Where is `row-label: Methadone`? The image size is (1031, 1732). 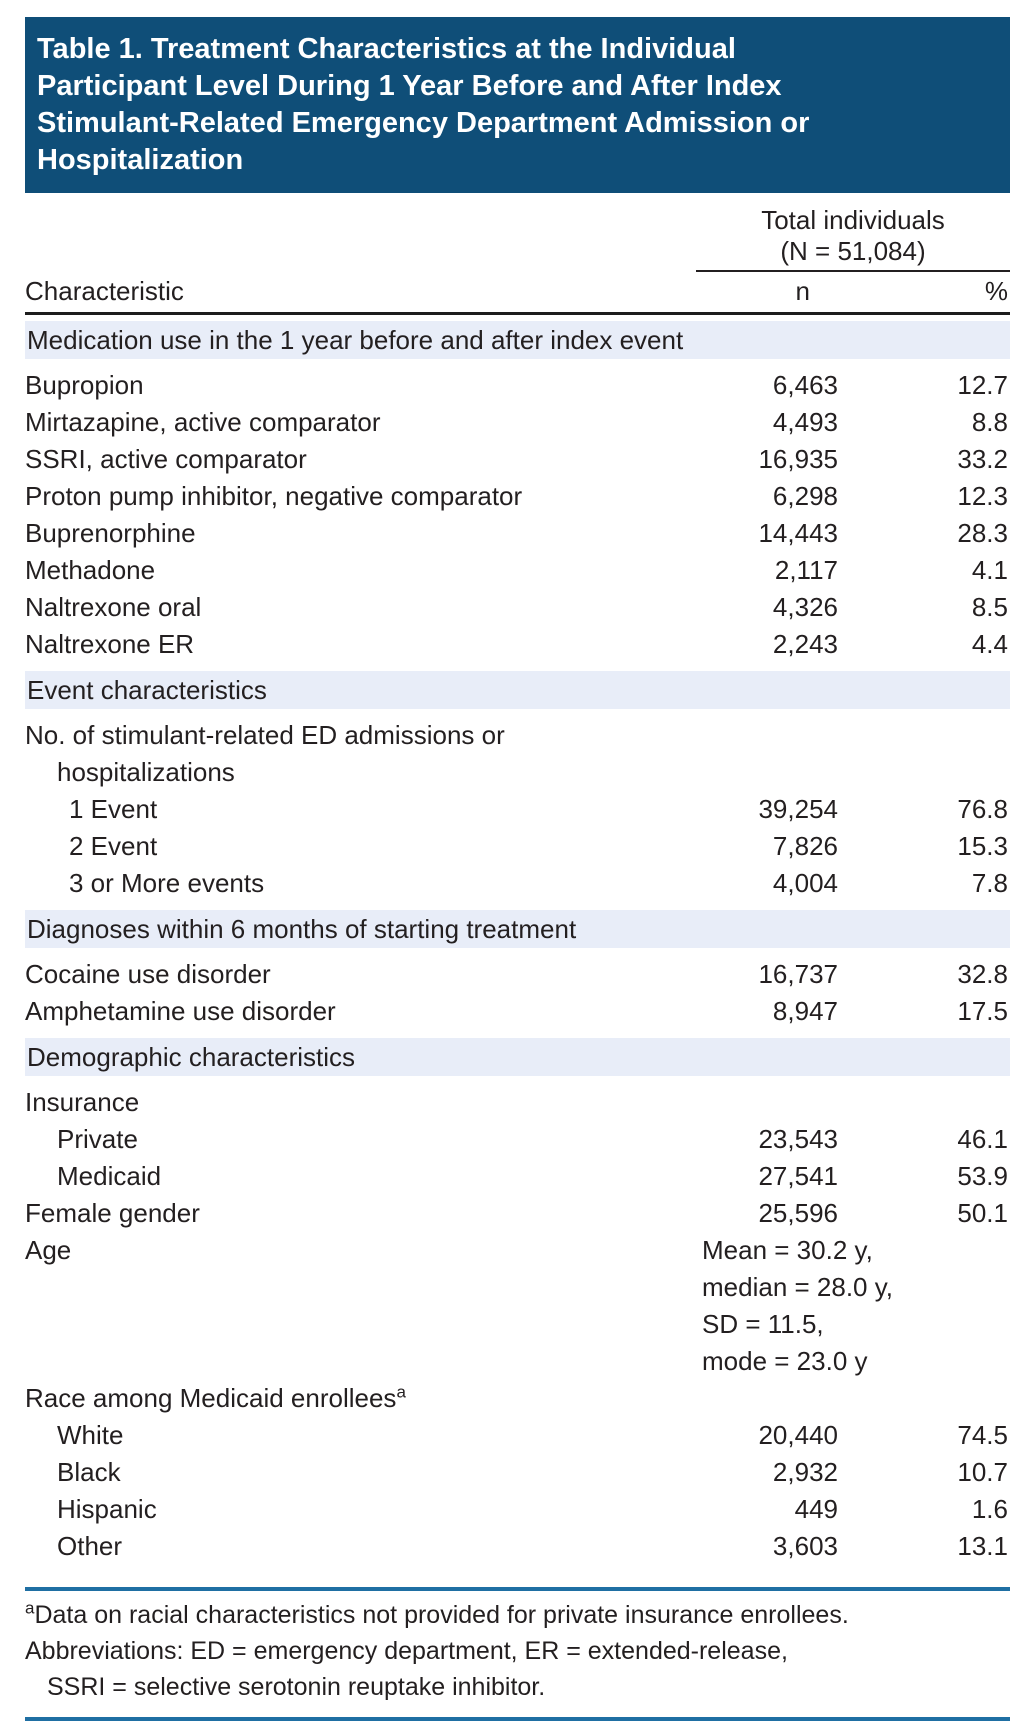
row-label: Methadone is located at coordinates (90, 570).